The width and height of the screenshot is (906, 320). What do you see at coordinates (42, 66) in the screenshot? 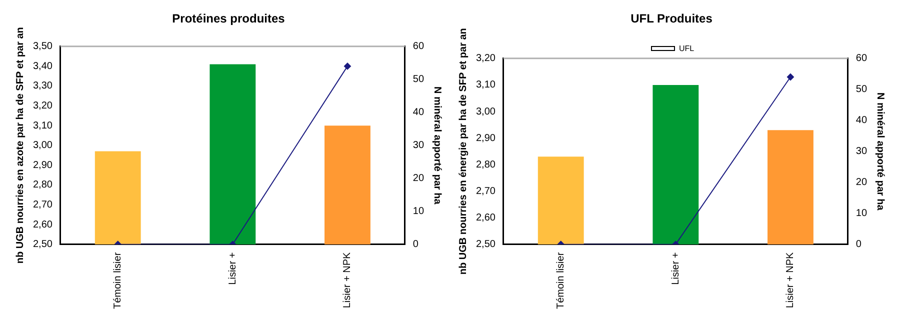
I see `y-tick-label: 3,40` at bounding box center [42, 66].